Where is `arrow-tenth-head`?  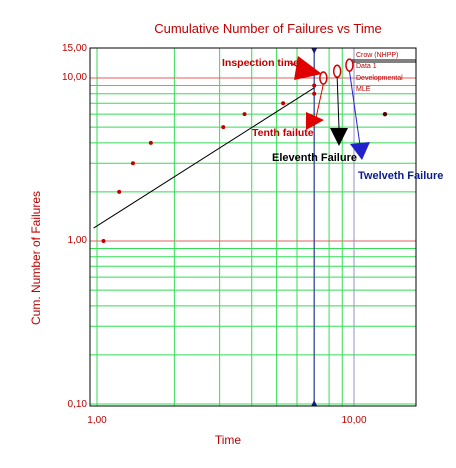
arrow-tenth-head is located at coordinates (315, 121).